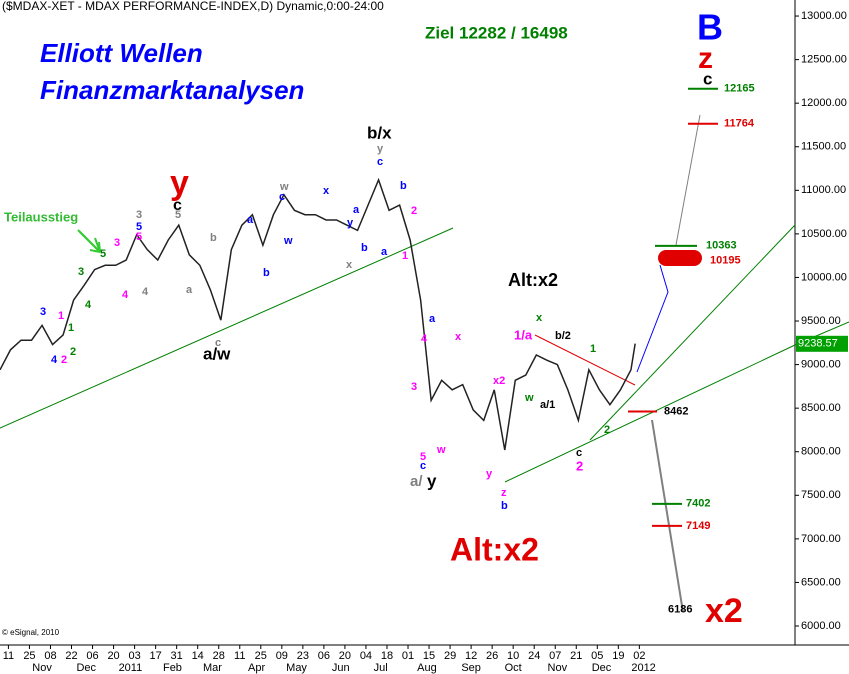  Describe the element at coordinates (89, 241) in the screenshot. I see `arrow` at that location.